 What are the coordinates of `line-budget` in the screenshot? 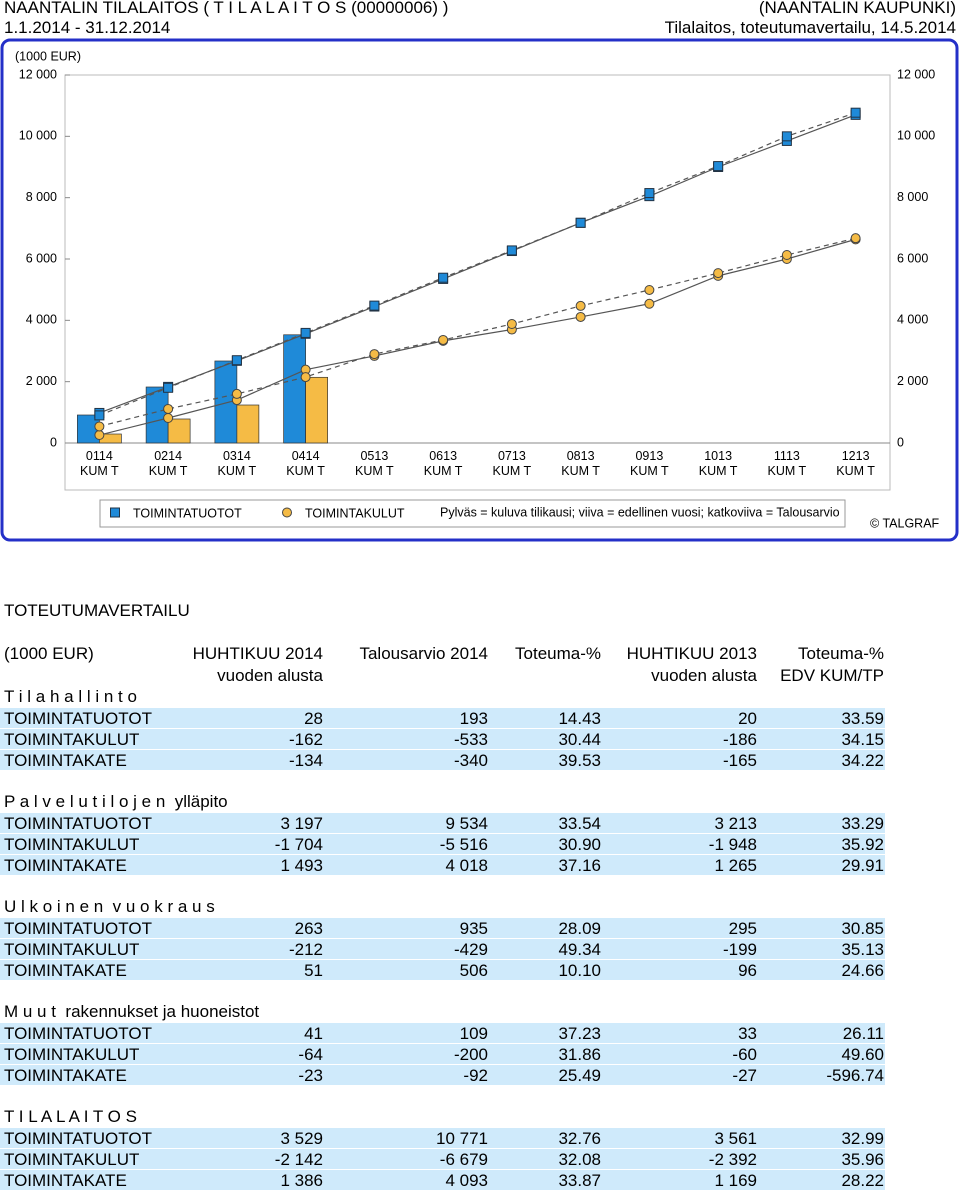 It's located at (477, 332).